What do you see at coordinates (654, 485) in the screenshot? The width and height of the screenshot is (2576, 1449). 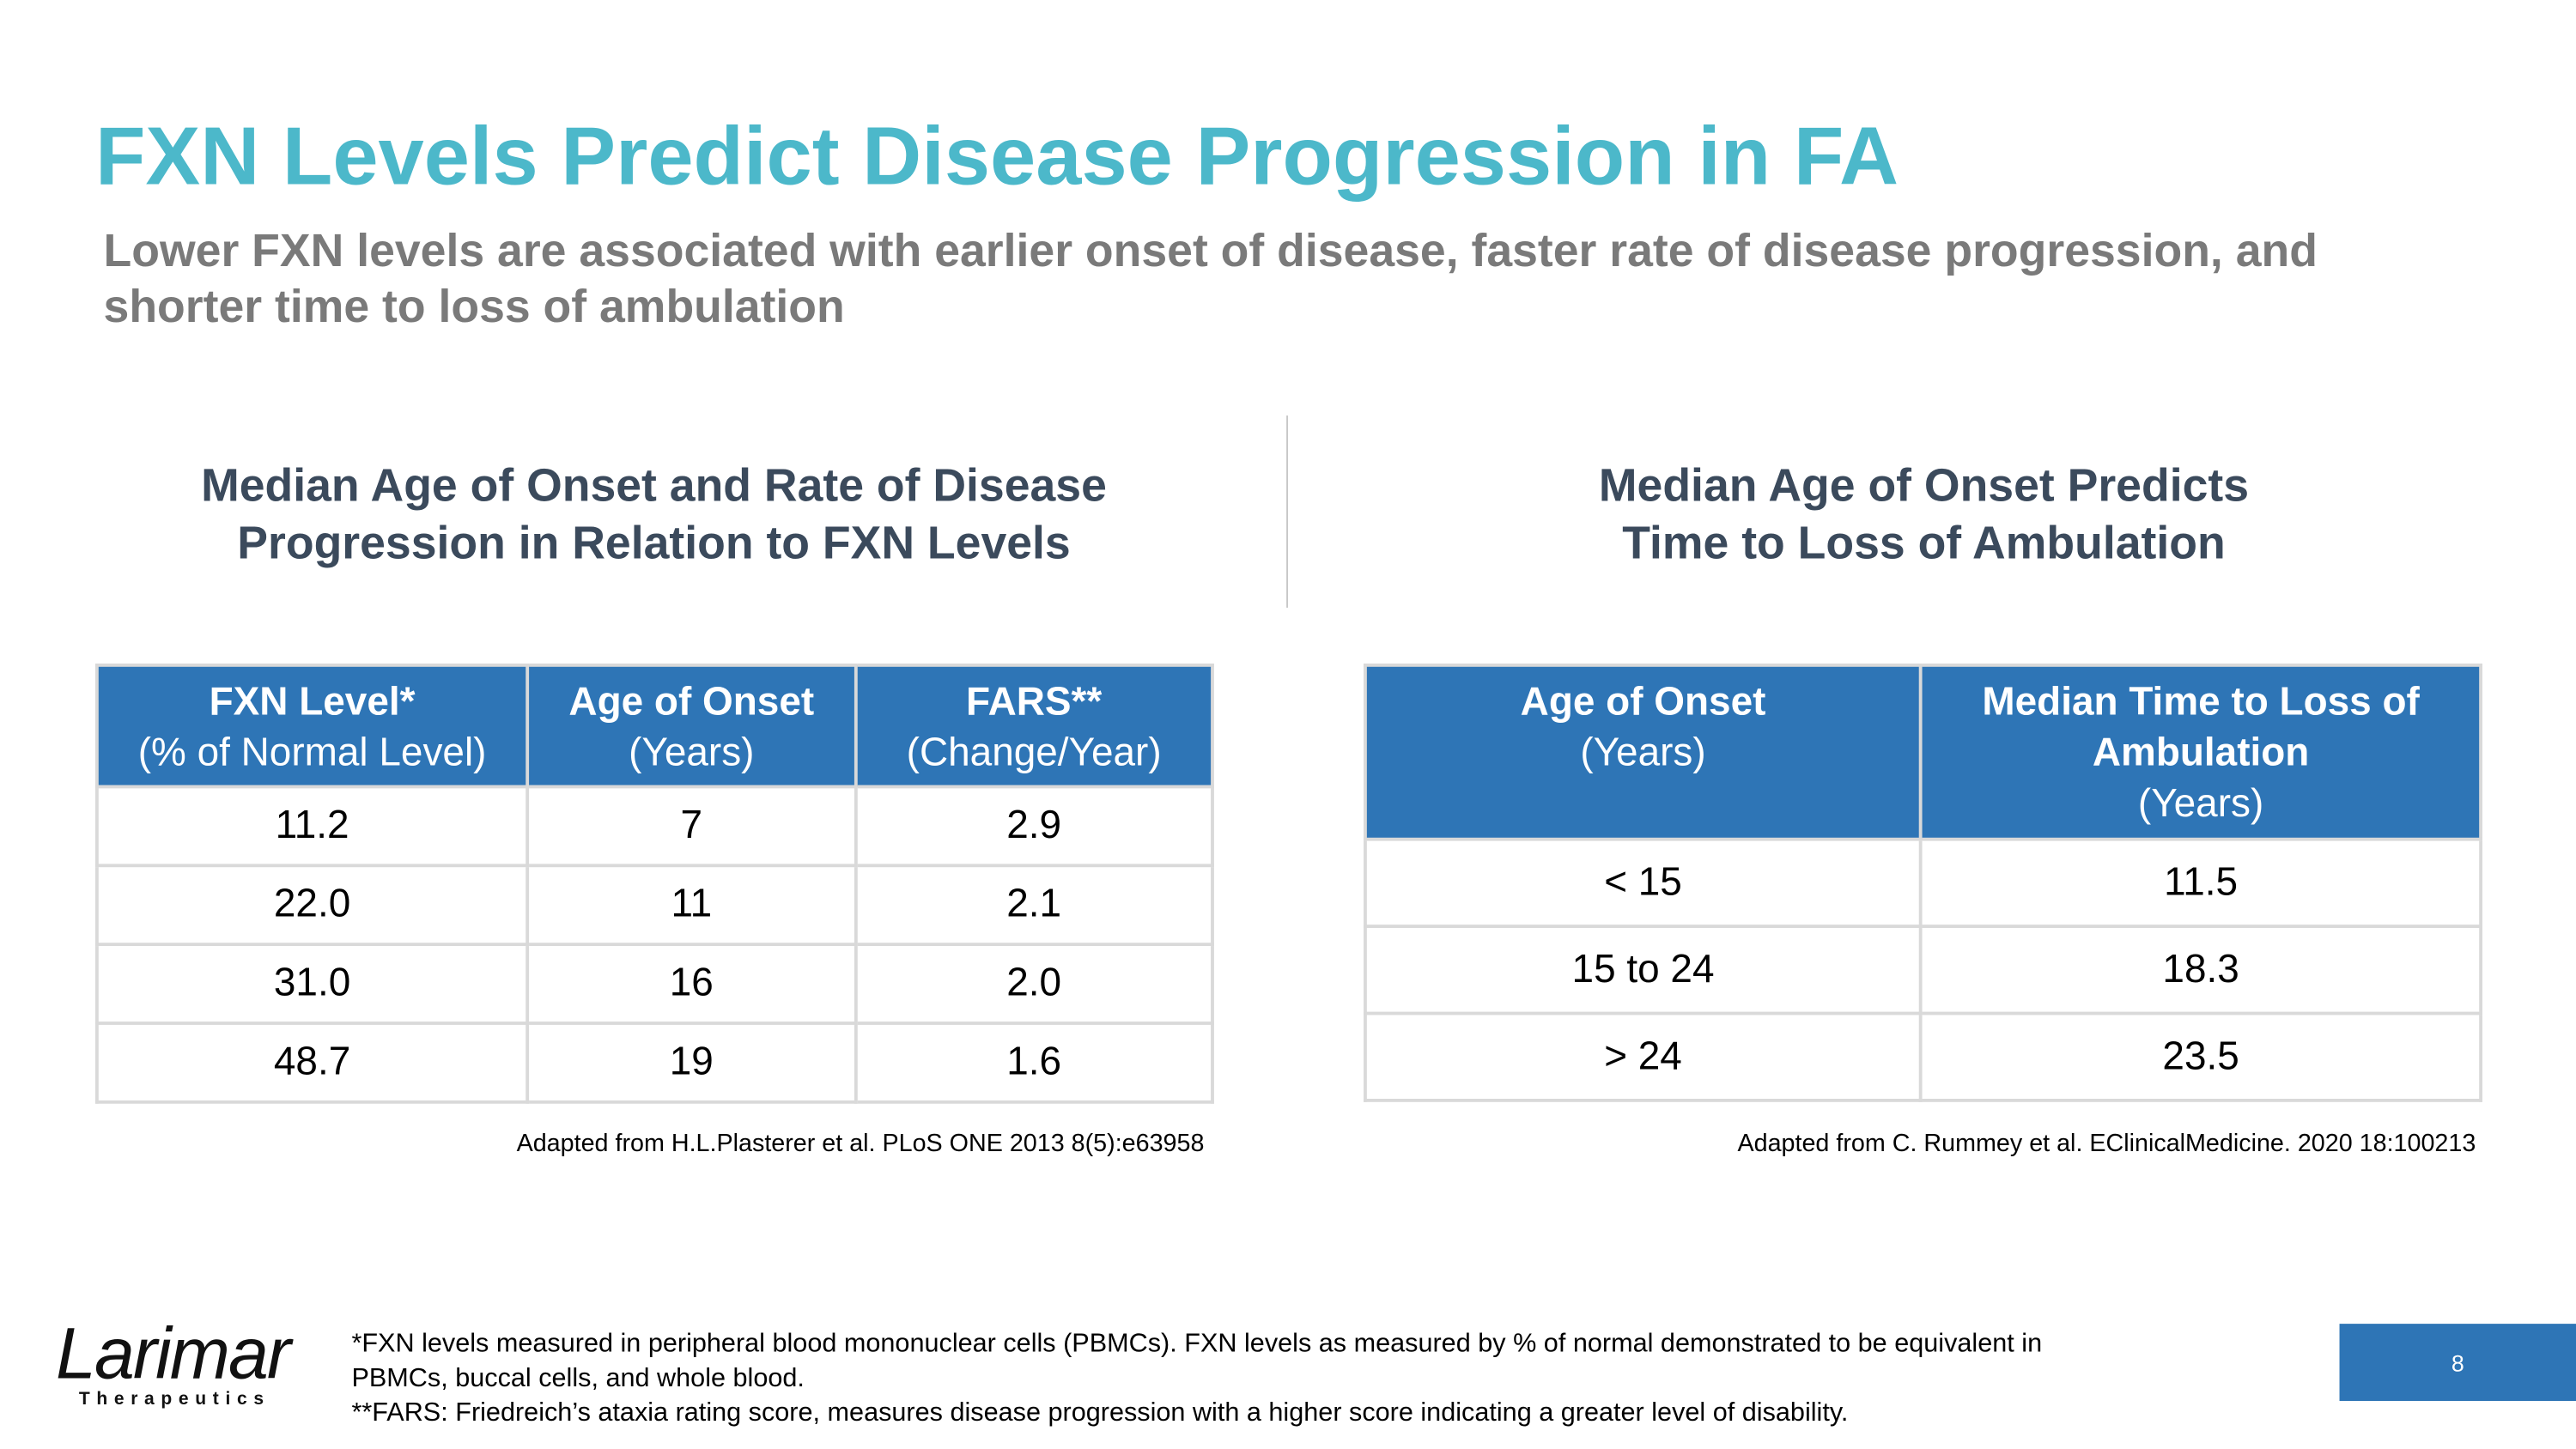 I see `heading-line: Median Age of Onset and Rate of Disease` at bounding box center [654, 485].